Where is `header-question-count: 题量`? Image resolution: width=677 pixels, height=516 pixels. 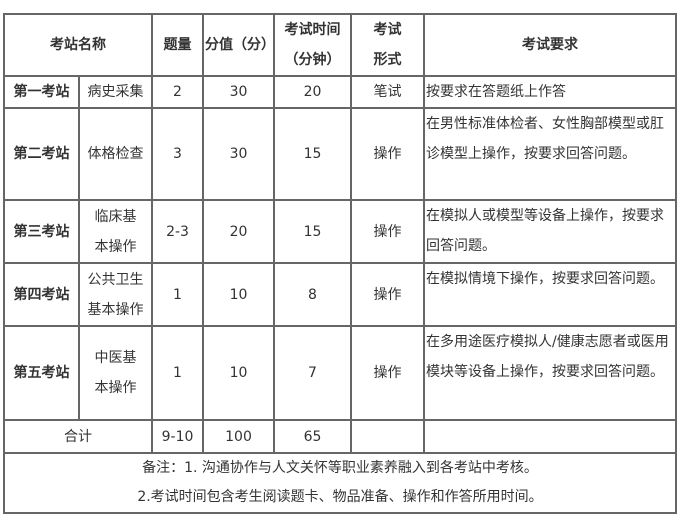 header-question-count: 题量 is located at coordinates (177, 45).